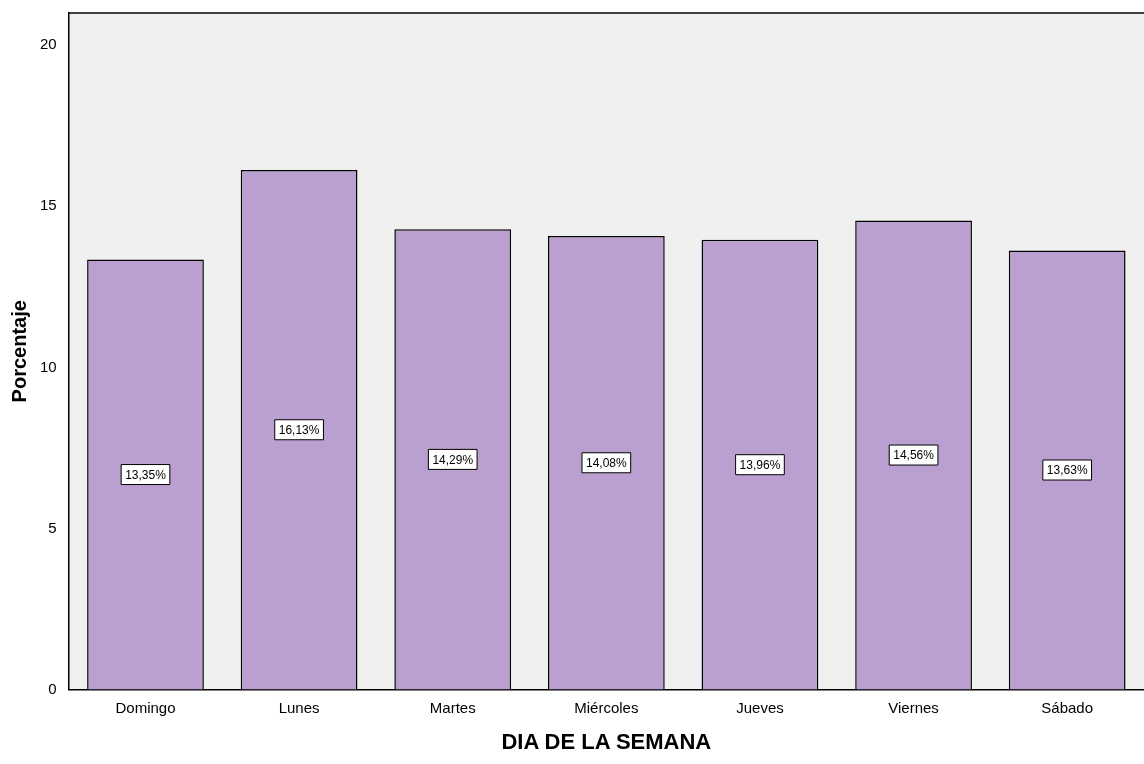  Describe the element at coordinates (52, 688) in the screenshot. I see `y-tick-label: 0` at that location.